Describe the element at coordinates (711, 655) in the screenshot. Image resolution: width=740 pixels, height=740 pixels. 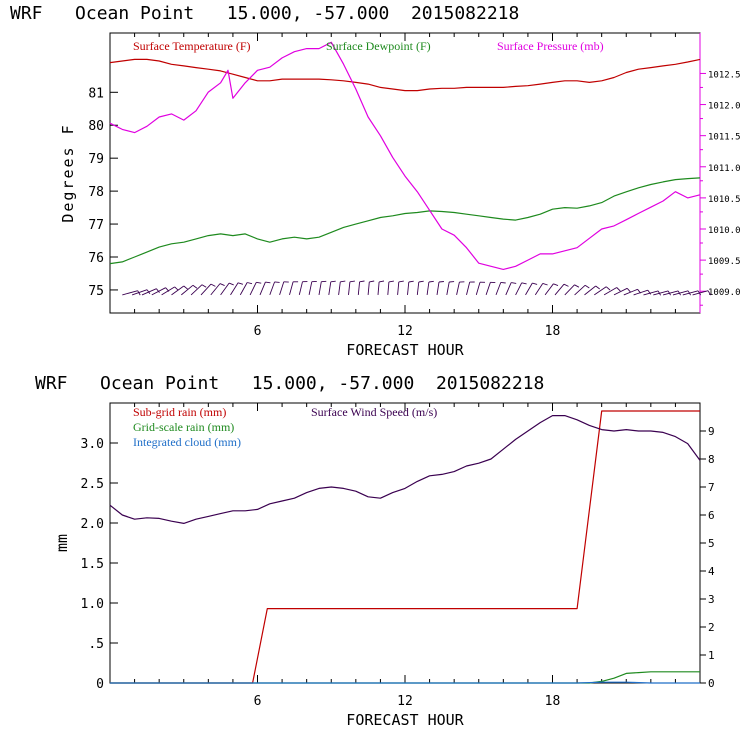
I see `y2-tick-label: 1` at that location.